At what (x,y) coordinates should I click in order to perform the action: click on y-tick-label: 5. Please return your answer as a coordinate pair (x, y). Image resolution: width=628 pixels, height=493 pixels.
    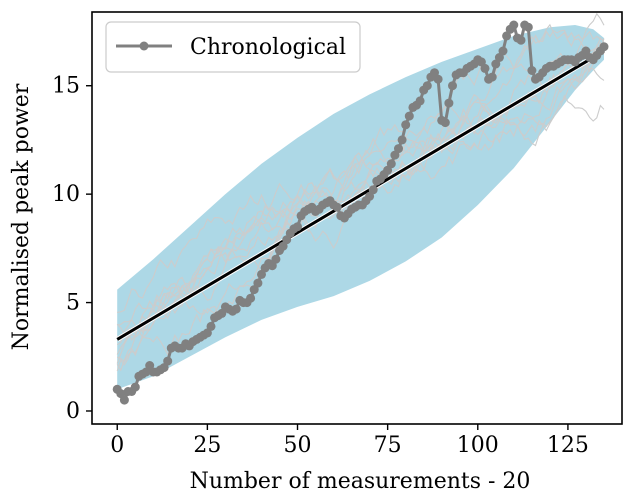
    Looking at the image, I should click on (73, 303).